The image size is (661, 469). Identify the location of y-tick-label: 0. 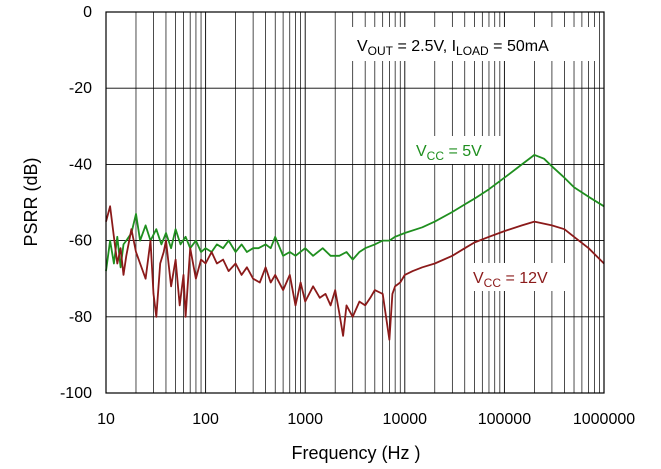
(87, 12).